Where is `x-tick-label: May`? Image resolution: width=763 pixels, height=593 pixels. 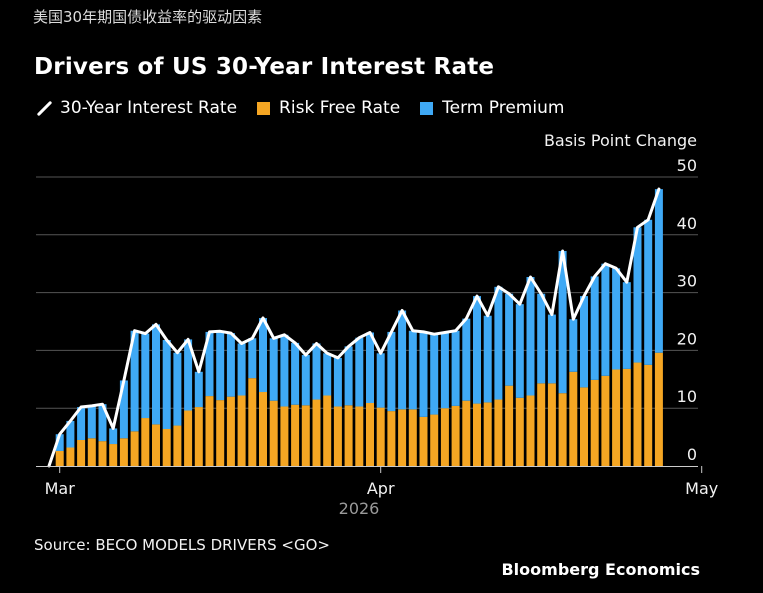
x-tick-label: May is located at coordinates (701, 488).